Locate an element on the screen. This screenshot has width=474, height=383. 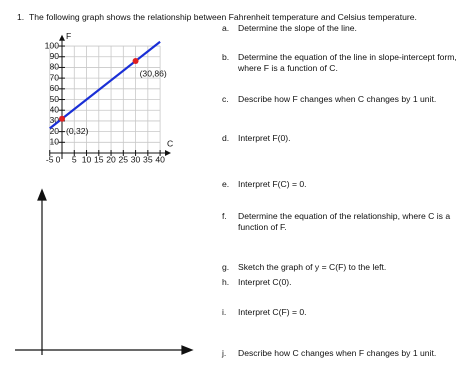
part-text: Interpret F(C) = 0. is located at coordinates (272, 184).